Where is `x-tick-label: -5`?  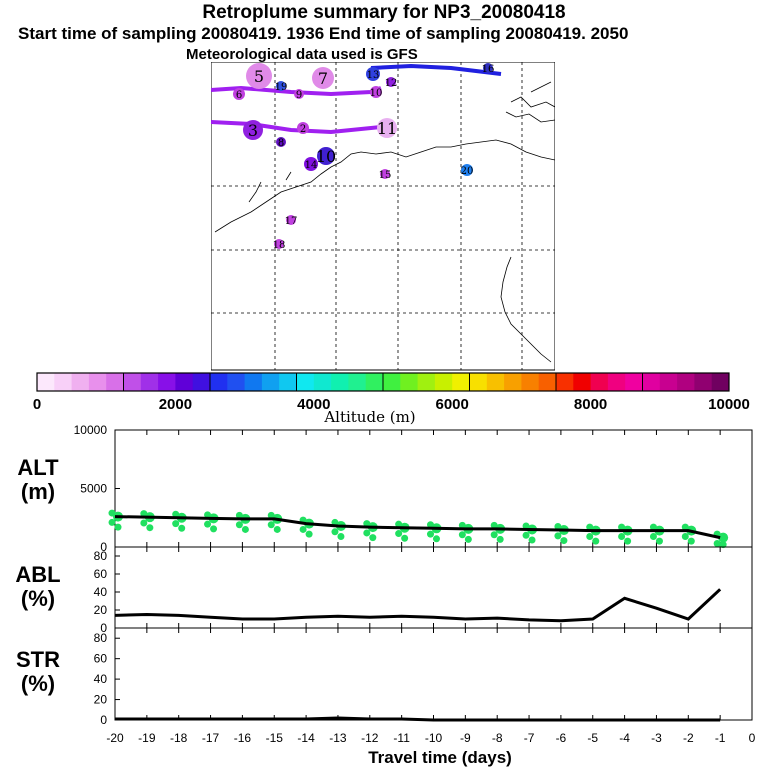
x-tick-label: -5 is located at coordinates (592, 738).